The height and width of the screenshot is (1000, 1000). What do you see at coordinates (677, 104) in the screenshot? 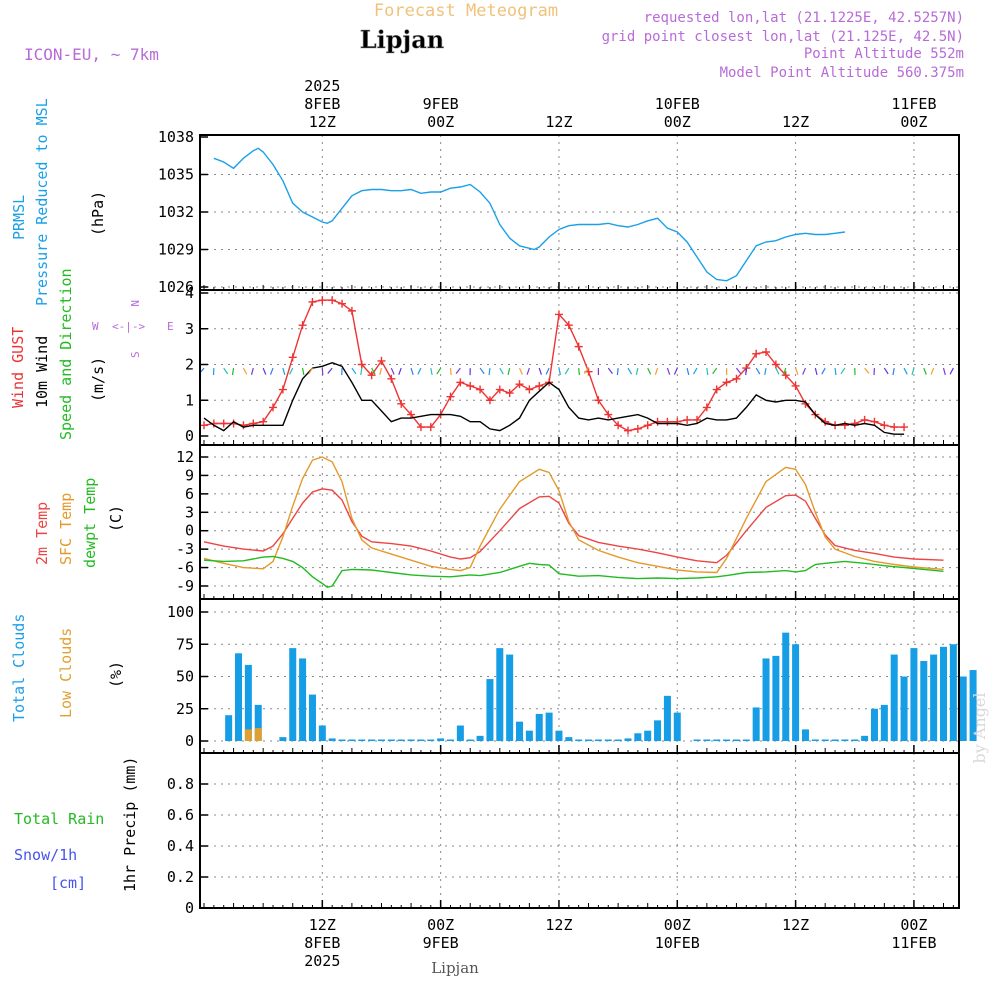
I see `top-time-label: 10FEB` at bounding box center [677, 104].